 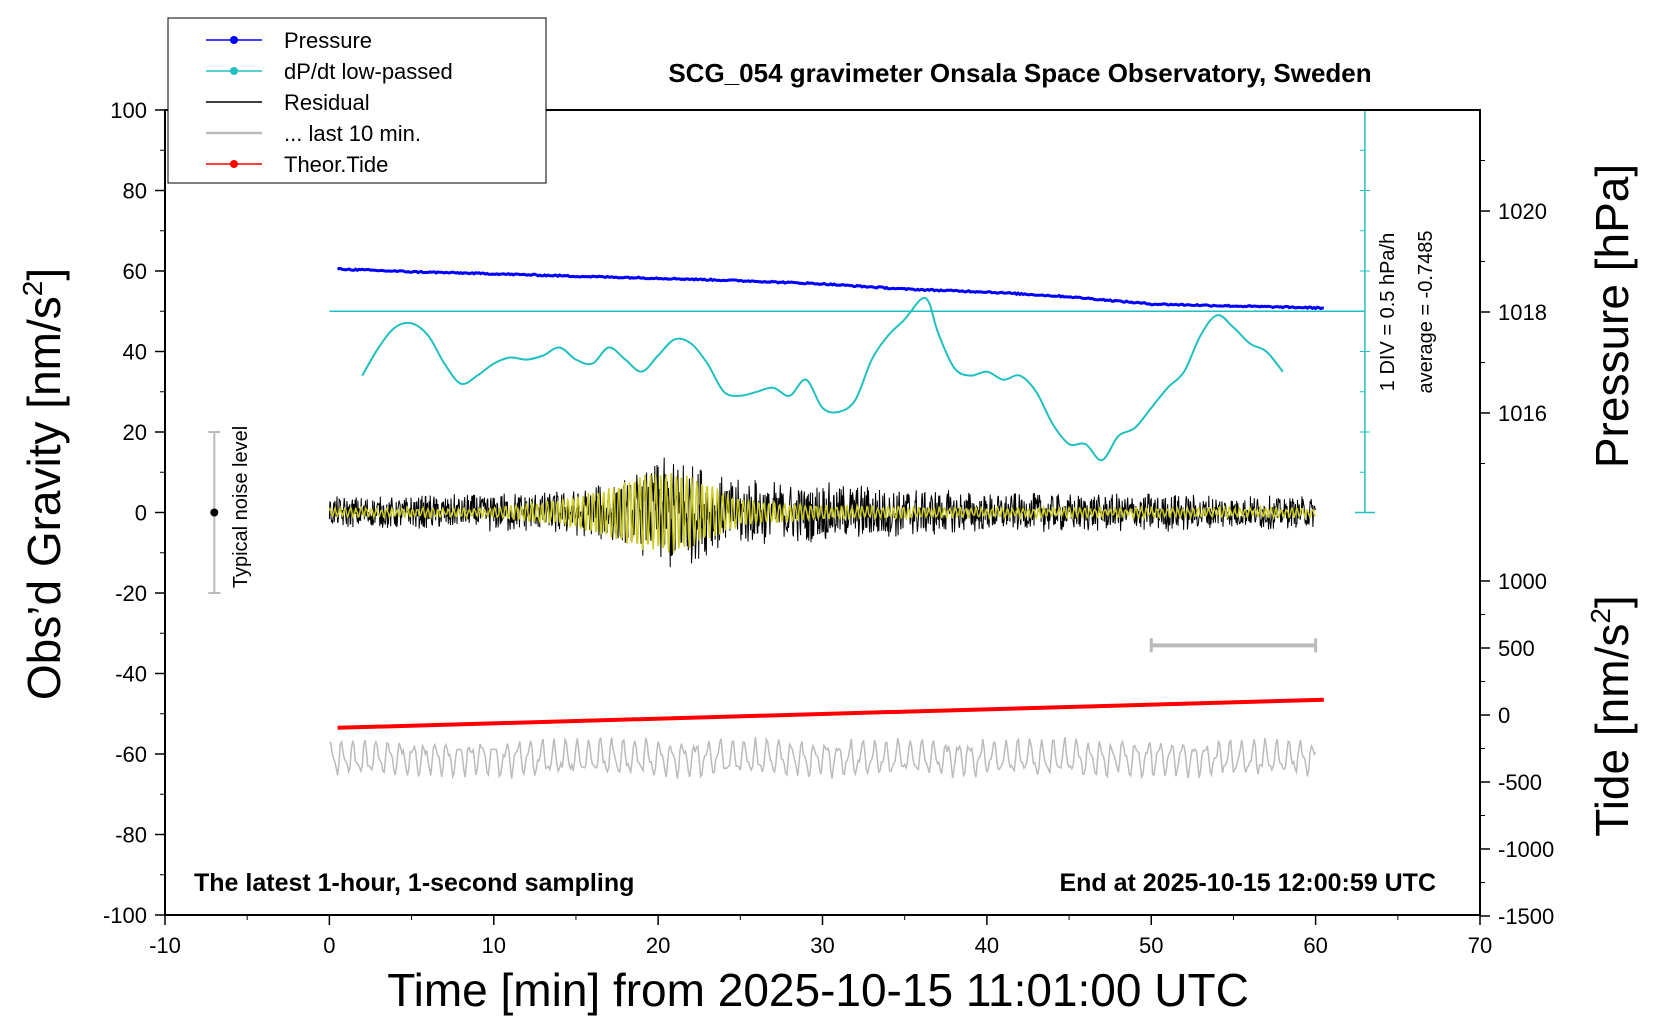 I want to click on div-label: 1 DIV = 0.5 hPa/h, so click(x=1388, y=312).